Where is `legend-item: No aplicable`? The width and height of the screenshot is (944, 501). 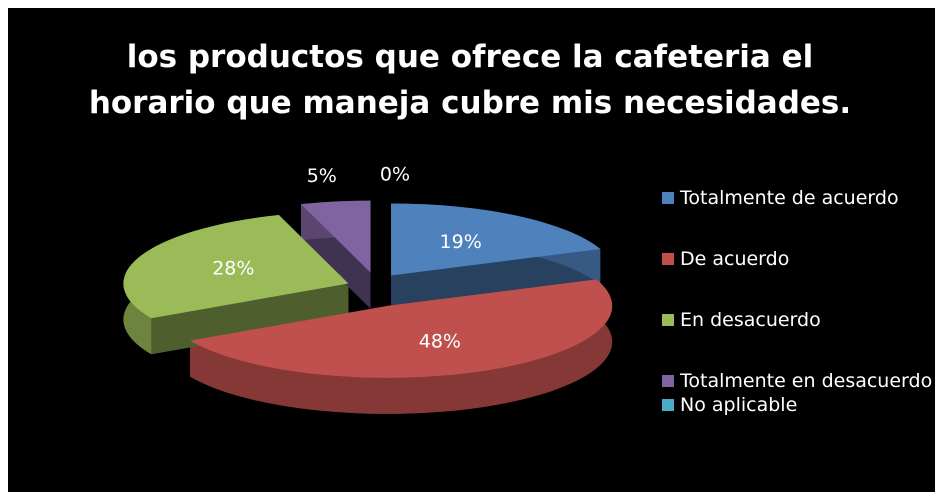
legend-item: No aplicable is located at coordinates (795, 405).